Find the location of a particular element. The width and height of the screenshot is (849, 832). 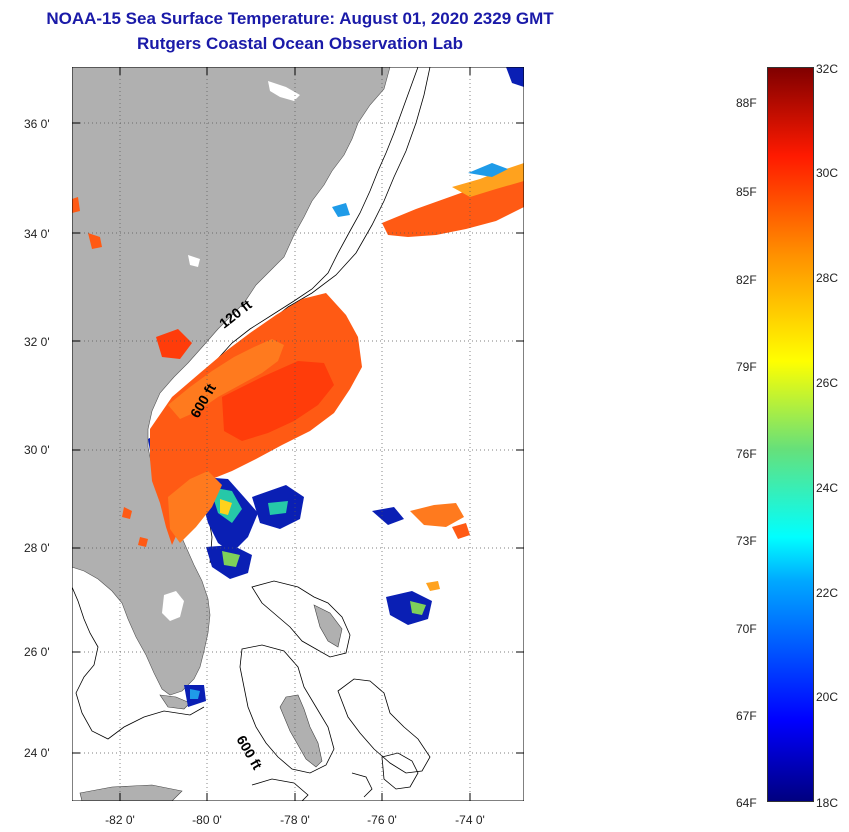

colorbar-label-c: 20C is located at coordinates (827, 697).